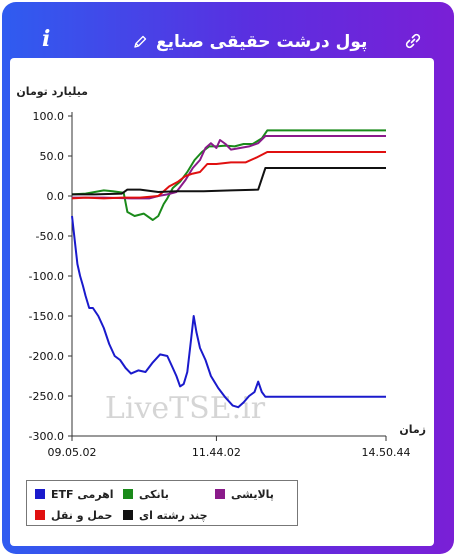 This screenshot has width=458, height=558. What do you see at coordinates (46, 396) in the screenshot?
I see `y-tick-label: -250.0` at bounding box center [46, 396].